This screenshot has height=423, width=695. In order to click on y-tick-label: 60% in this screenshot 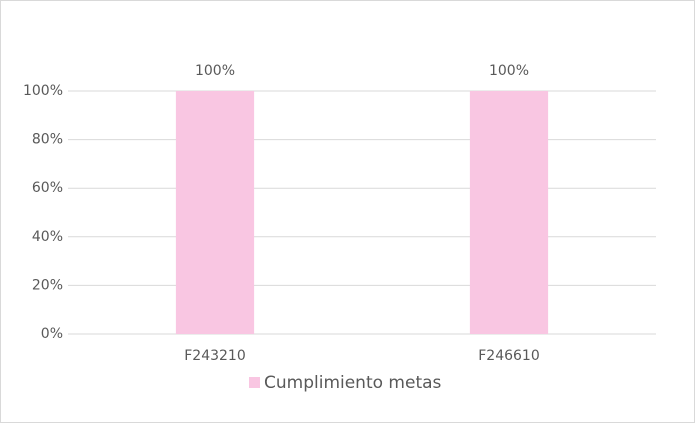, I will do `click(47, 188)`.